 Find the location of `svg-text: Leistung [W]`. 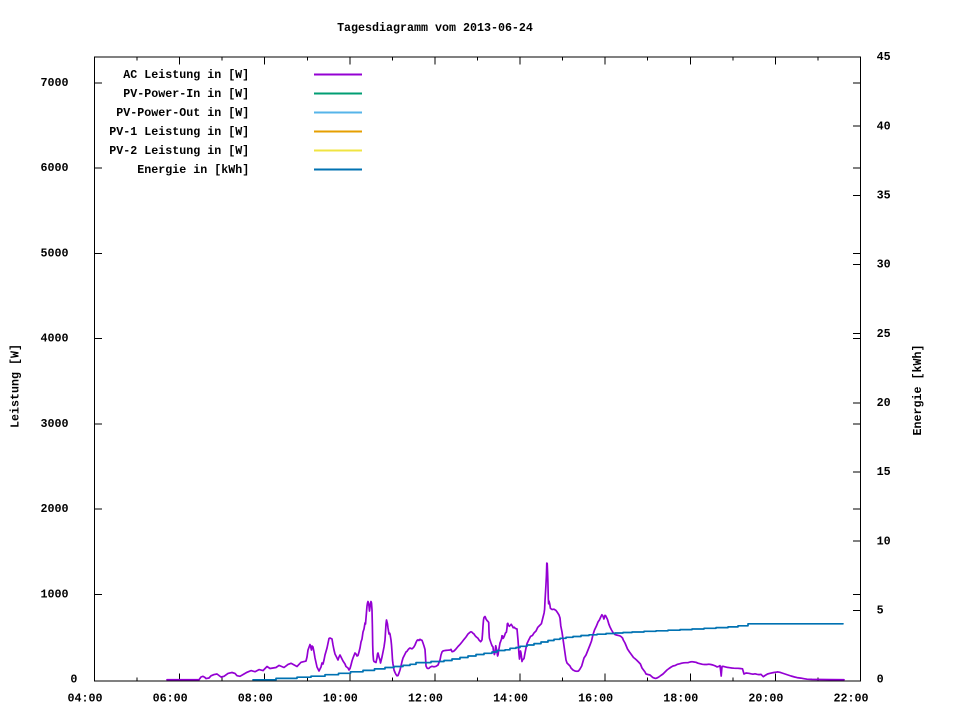

svg-text: Leistung [W] is located at coordinates (16, 386).